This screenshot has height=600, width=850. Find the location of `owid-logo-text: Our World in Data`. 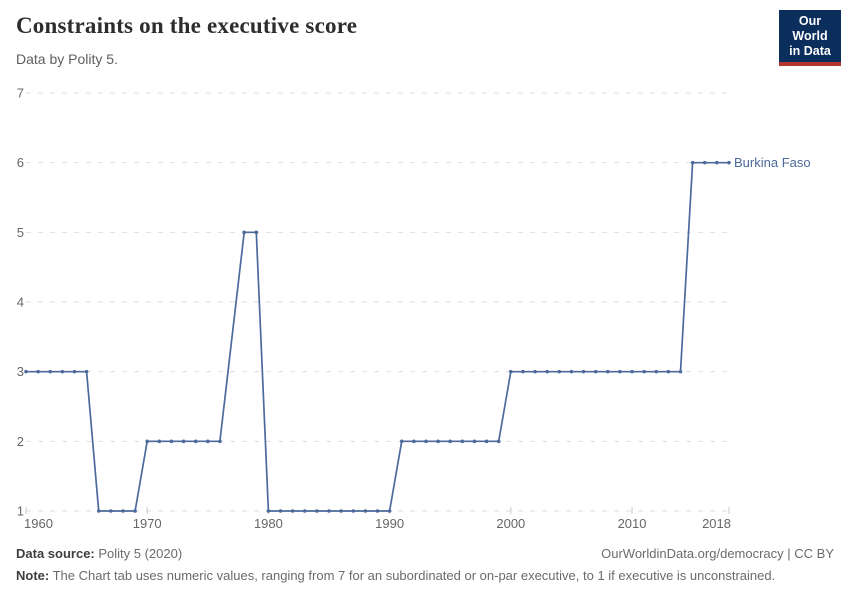

owid-logo-text: Our World in Data is located at coordinates (810, 36).